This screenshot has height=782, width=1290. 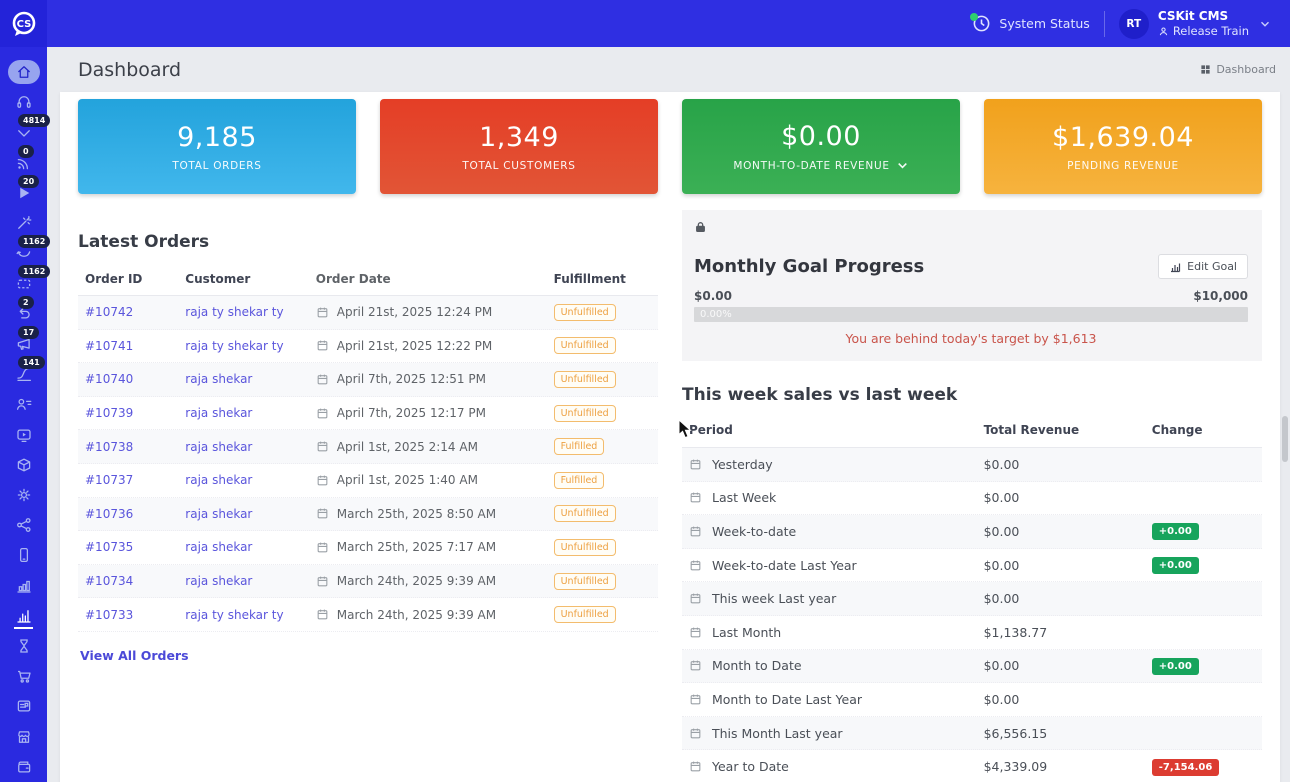 I want to click on swoosh-icon, so click(x=24, y=253).